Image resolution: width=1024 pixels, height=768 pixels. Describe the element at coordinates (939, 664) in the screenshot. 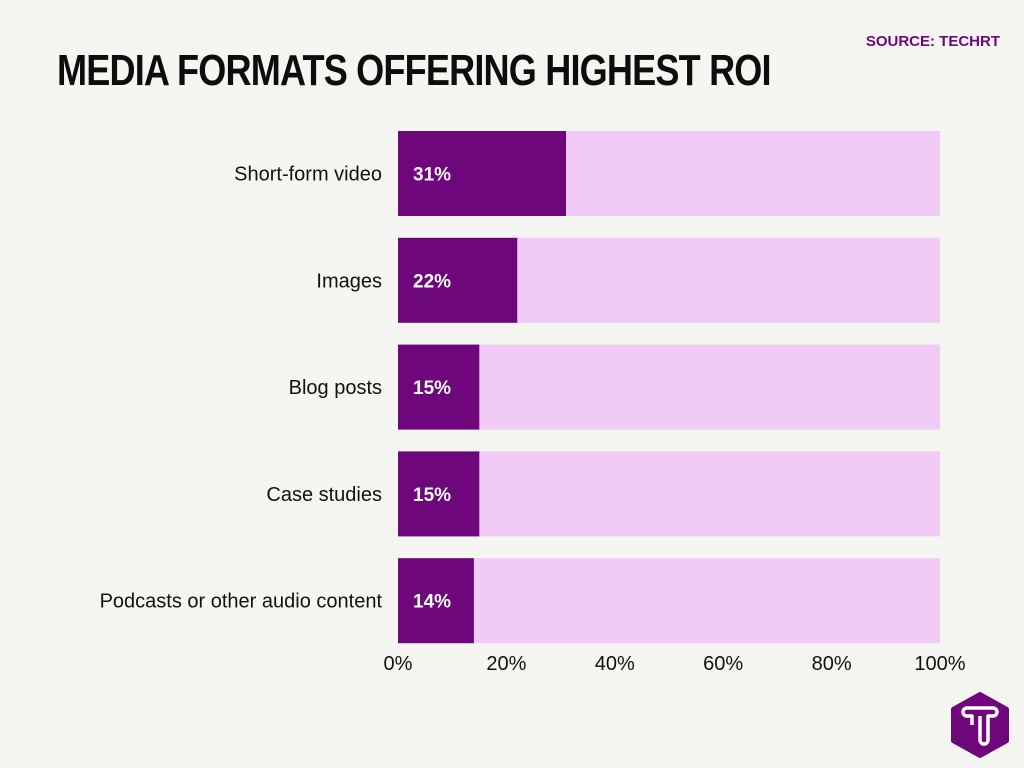

I see `x-tick-label: 100%` at that location.